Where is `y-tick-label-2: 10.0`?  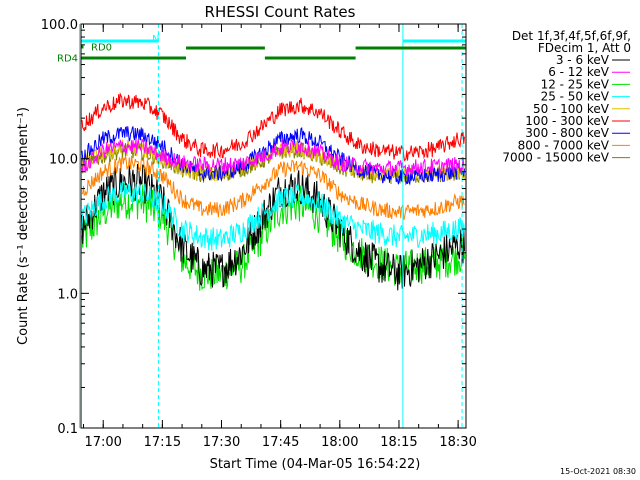
y-tick-label-2: 10.0 is located at coordinates (63, 160).